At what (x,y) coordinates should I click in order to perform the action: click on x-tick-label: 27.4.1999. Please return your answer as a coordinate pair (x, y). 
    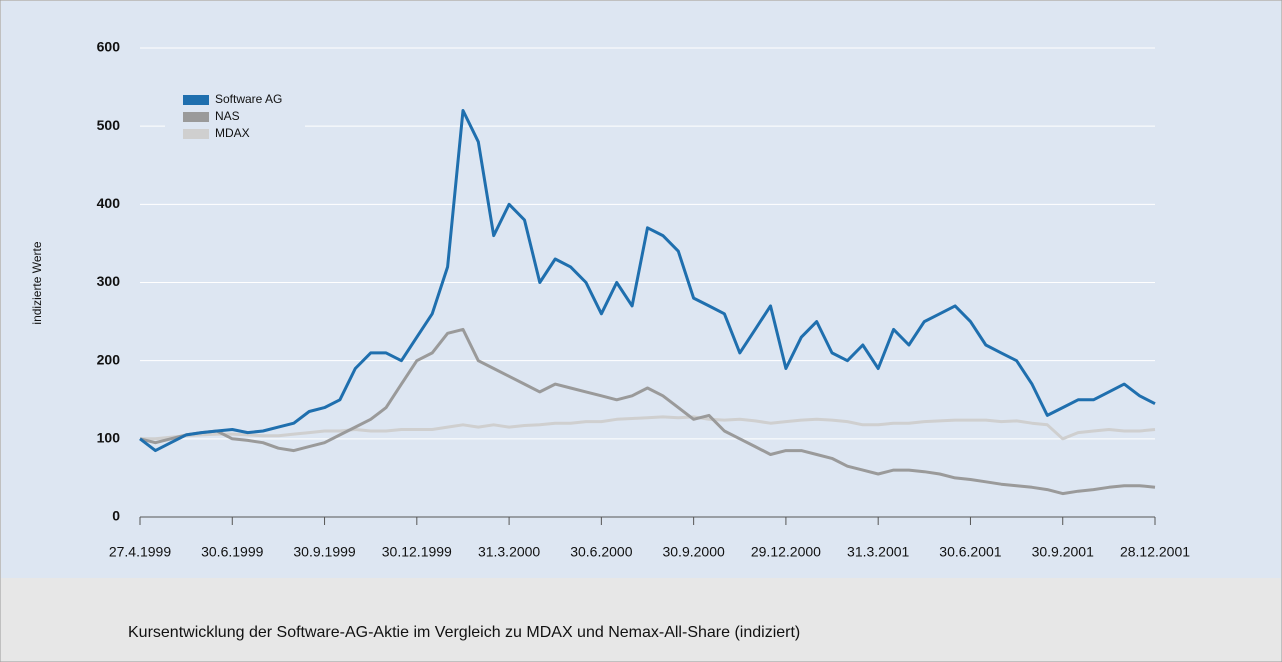
    Looking at the image, I should click on (140, 552).